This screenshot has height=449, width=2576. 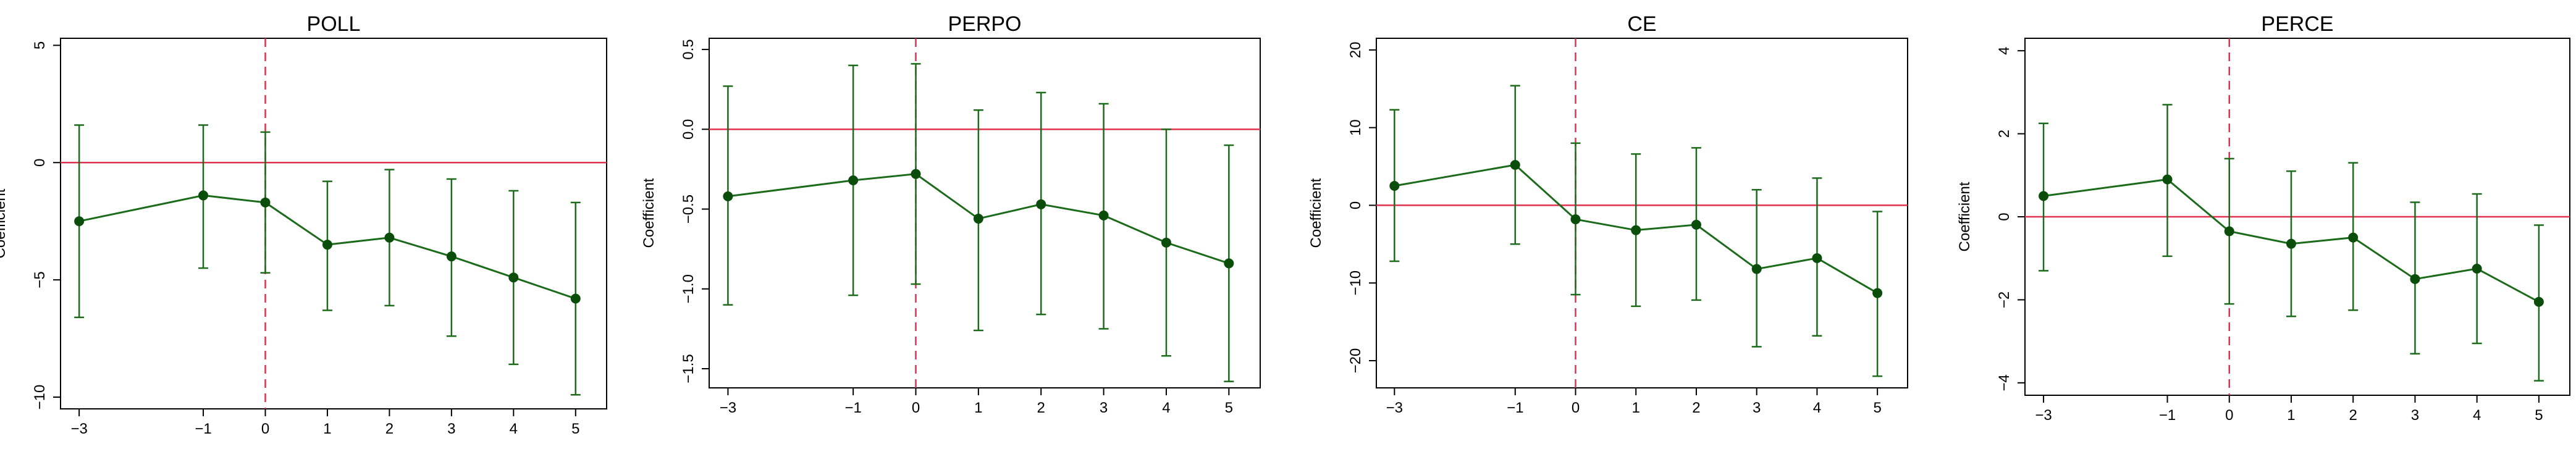 What do you see at coordinates (688, 368) in the screenshot?
I see `y-tick-label: −1.5` at bounding box center [688, 368].